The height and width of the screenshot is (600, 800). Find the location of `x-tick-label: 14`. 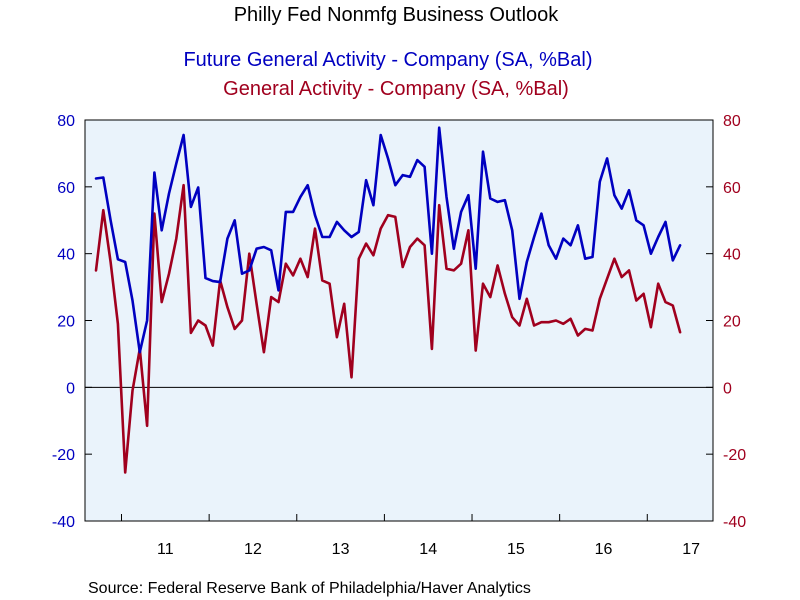

x-tick-label: 14 is located at coordinates (428, 549).